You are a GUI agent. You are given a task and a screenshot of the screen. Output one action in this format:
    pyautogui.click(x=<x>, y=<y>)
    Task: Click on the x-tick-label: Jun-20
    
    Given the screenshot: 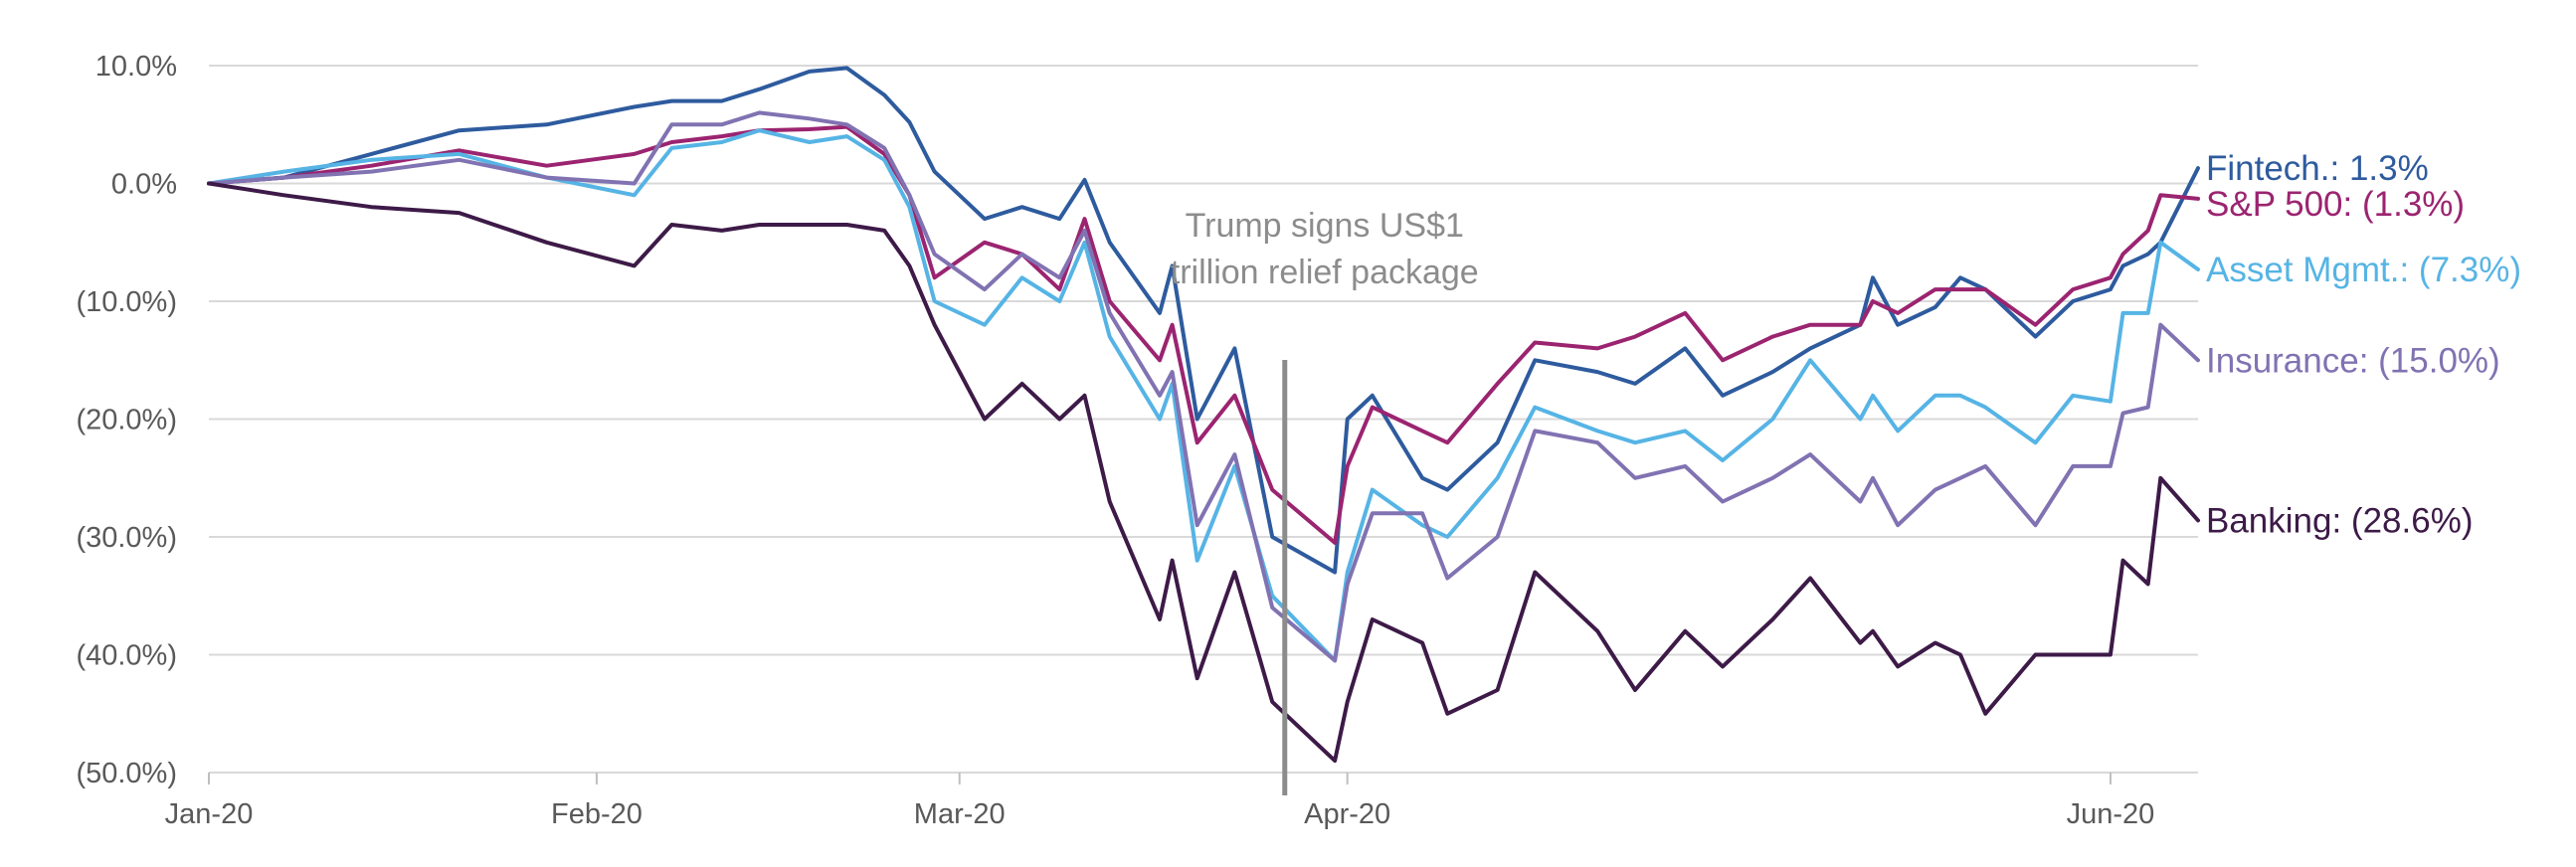 What is the action you would take?
    pyautogui.click(x=2111, y=814)
    